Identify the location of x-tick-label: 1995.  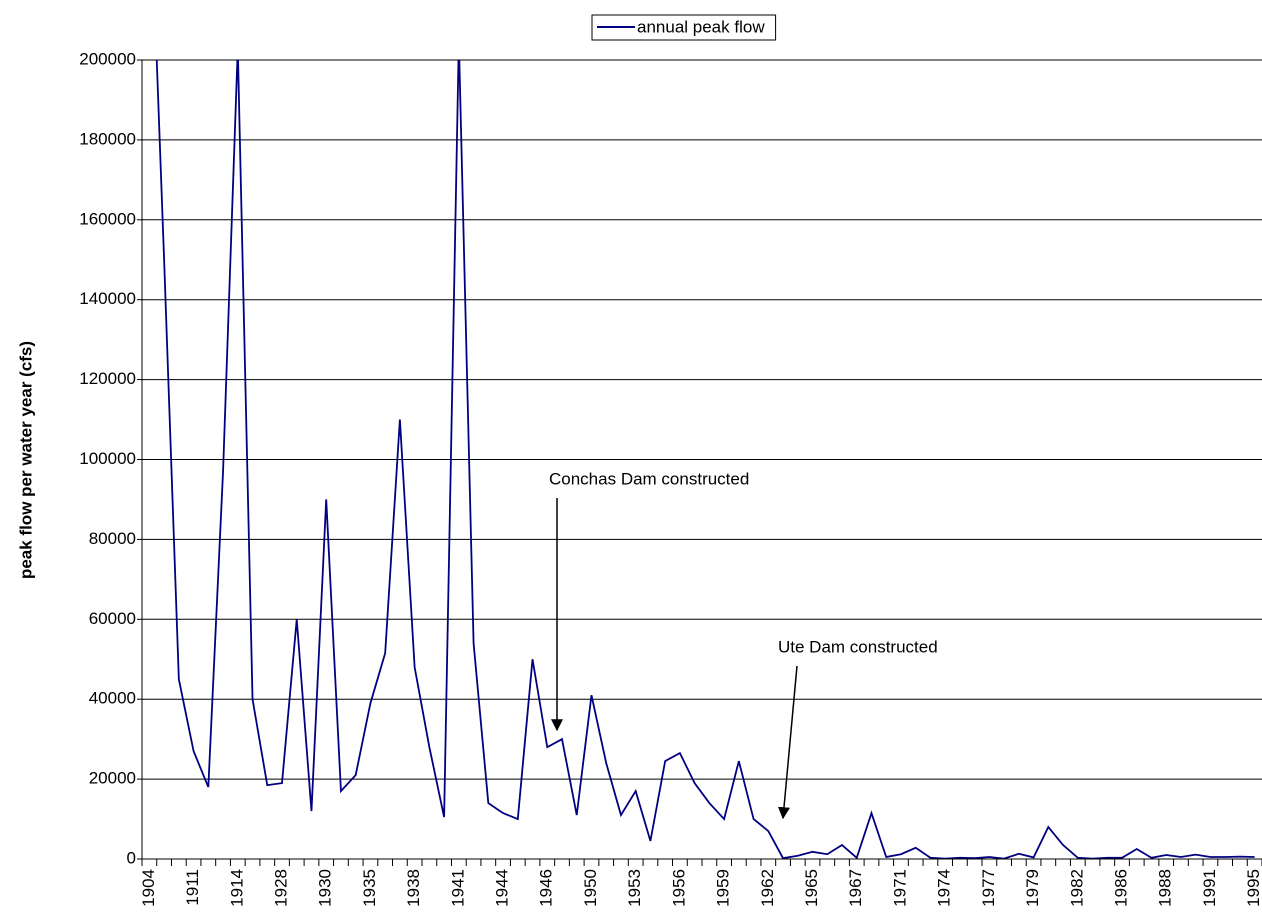
(1253, 888).